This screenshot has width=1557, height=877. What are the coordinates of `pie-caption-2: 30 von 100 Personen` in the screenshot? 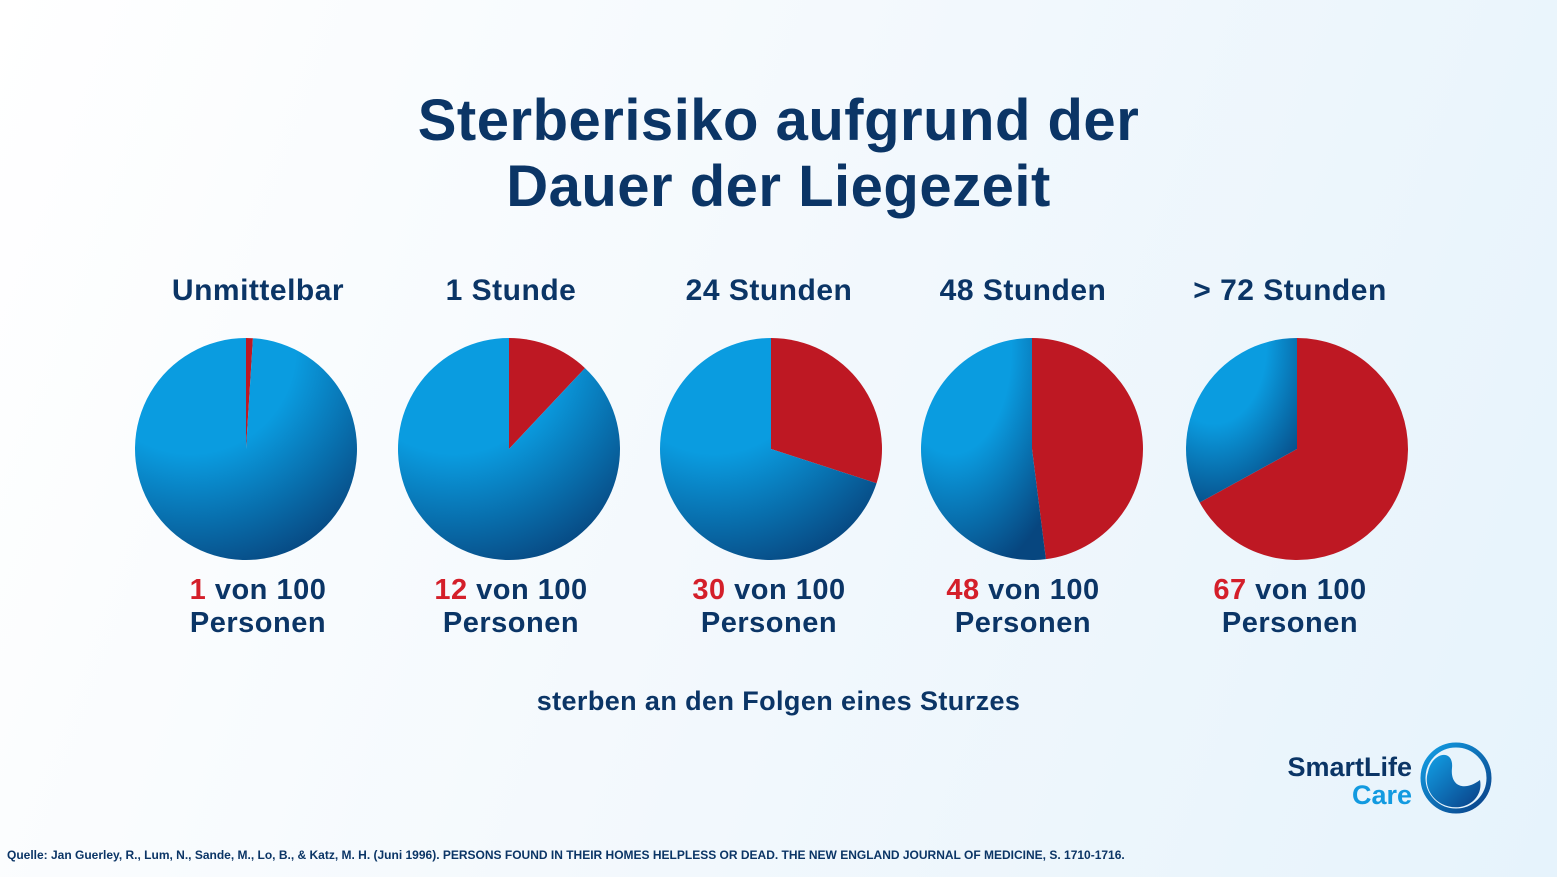 It's located at (769, 607).